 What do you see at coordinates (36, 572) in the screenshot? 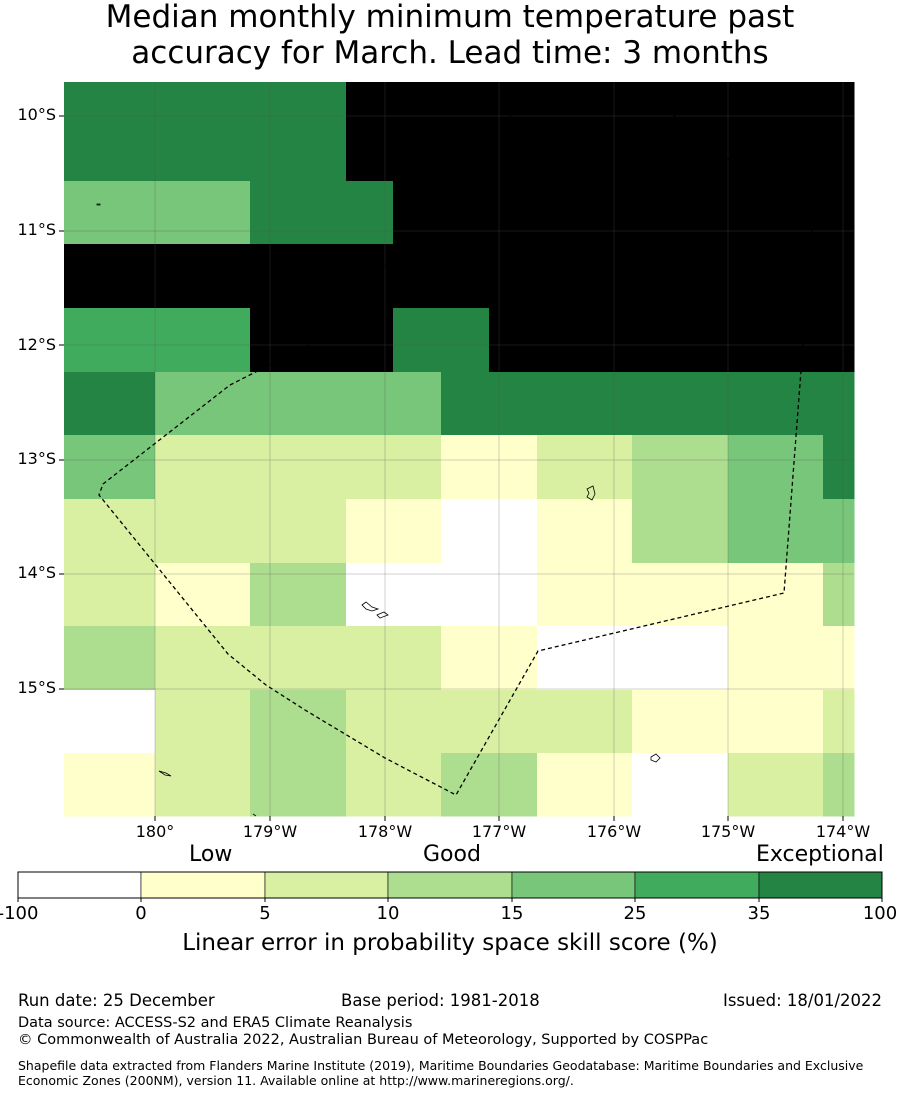
I see `lat-label-14s: 14°S` at bounding box center [36, 572].